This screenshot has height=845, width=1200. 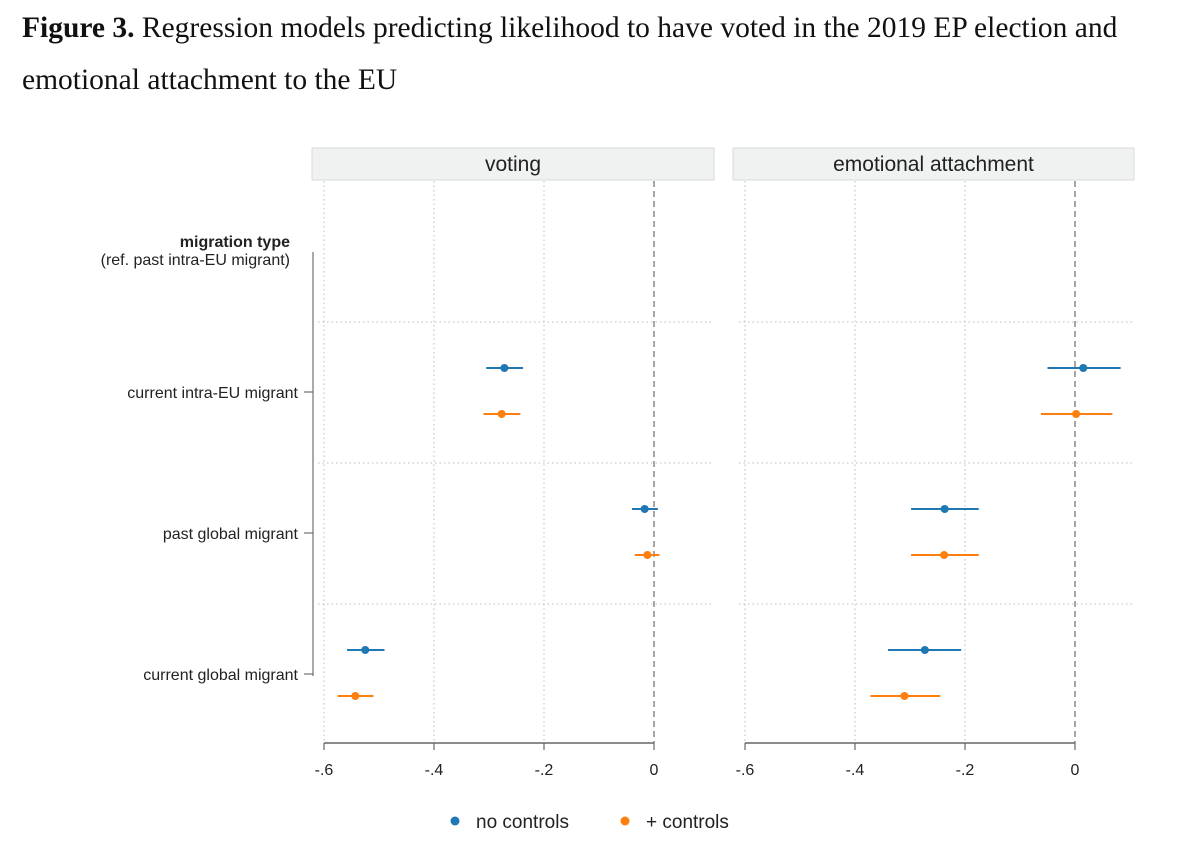 What do you see at coordinates (687, 822) in the screenshot?
I see `legend-label: + controls` at bounding box center [687, 822].